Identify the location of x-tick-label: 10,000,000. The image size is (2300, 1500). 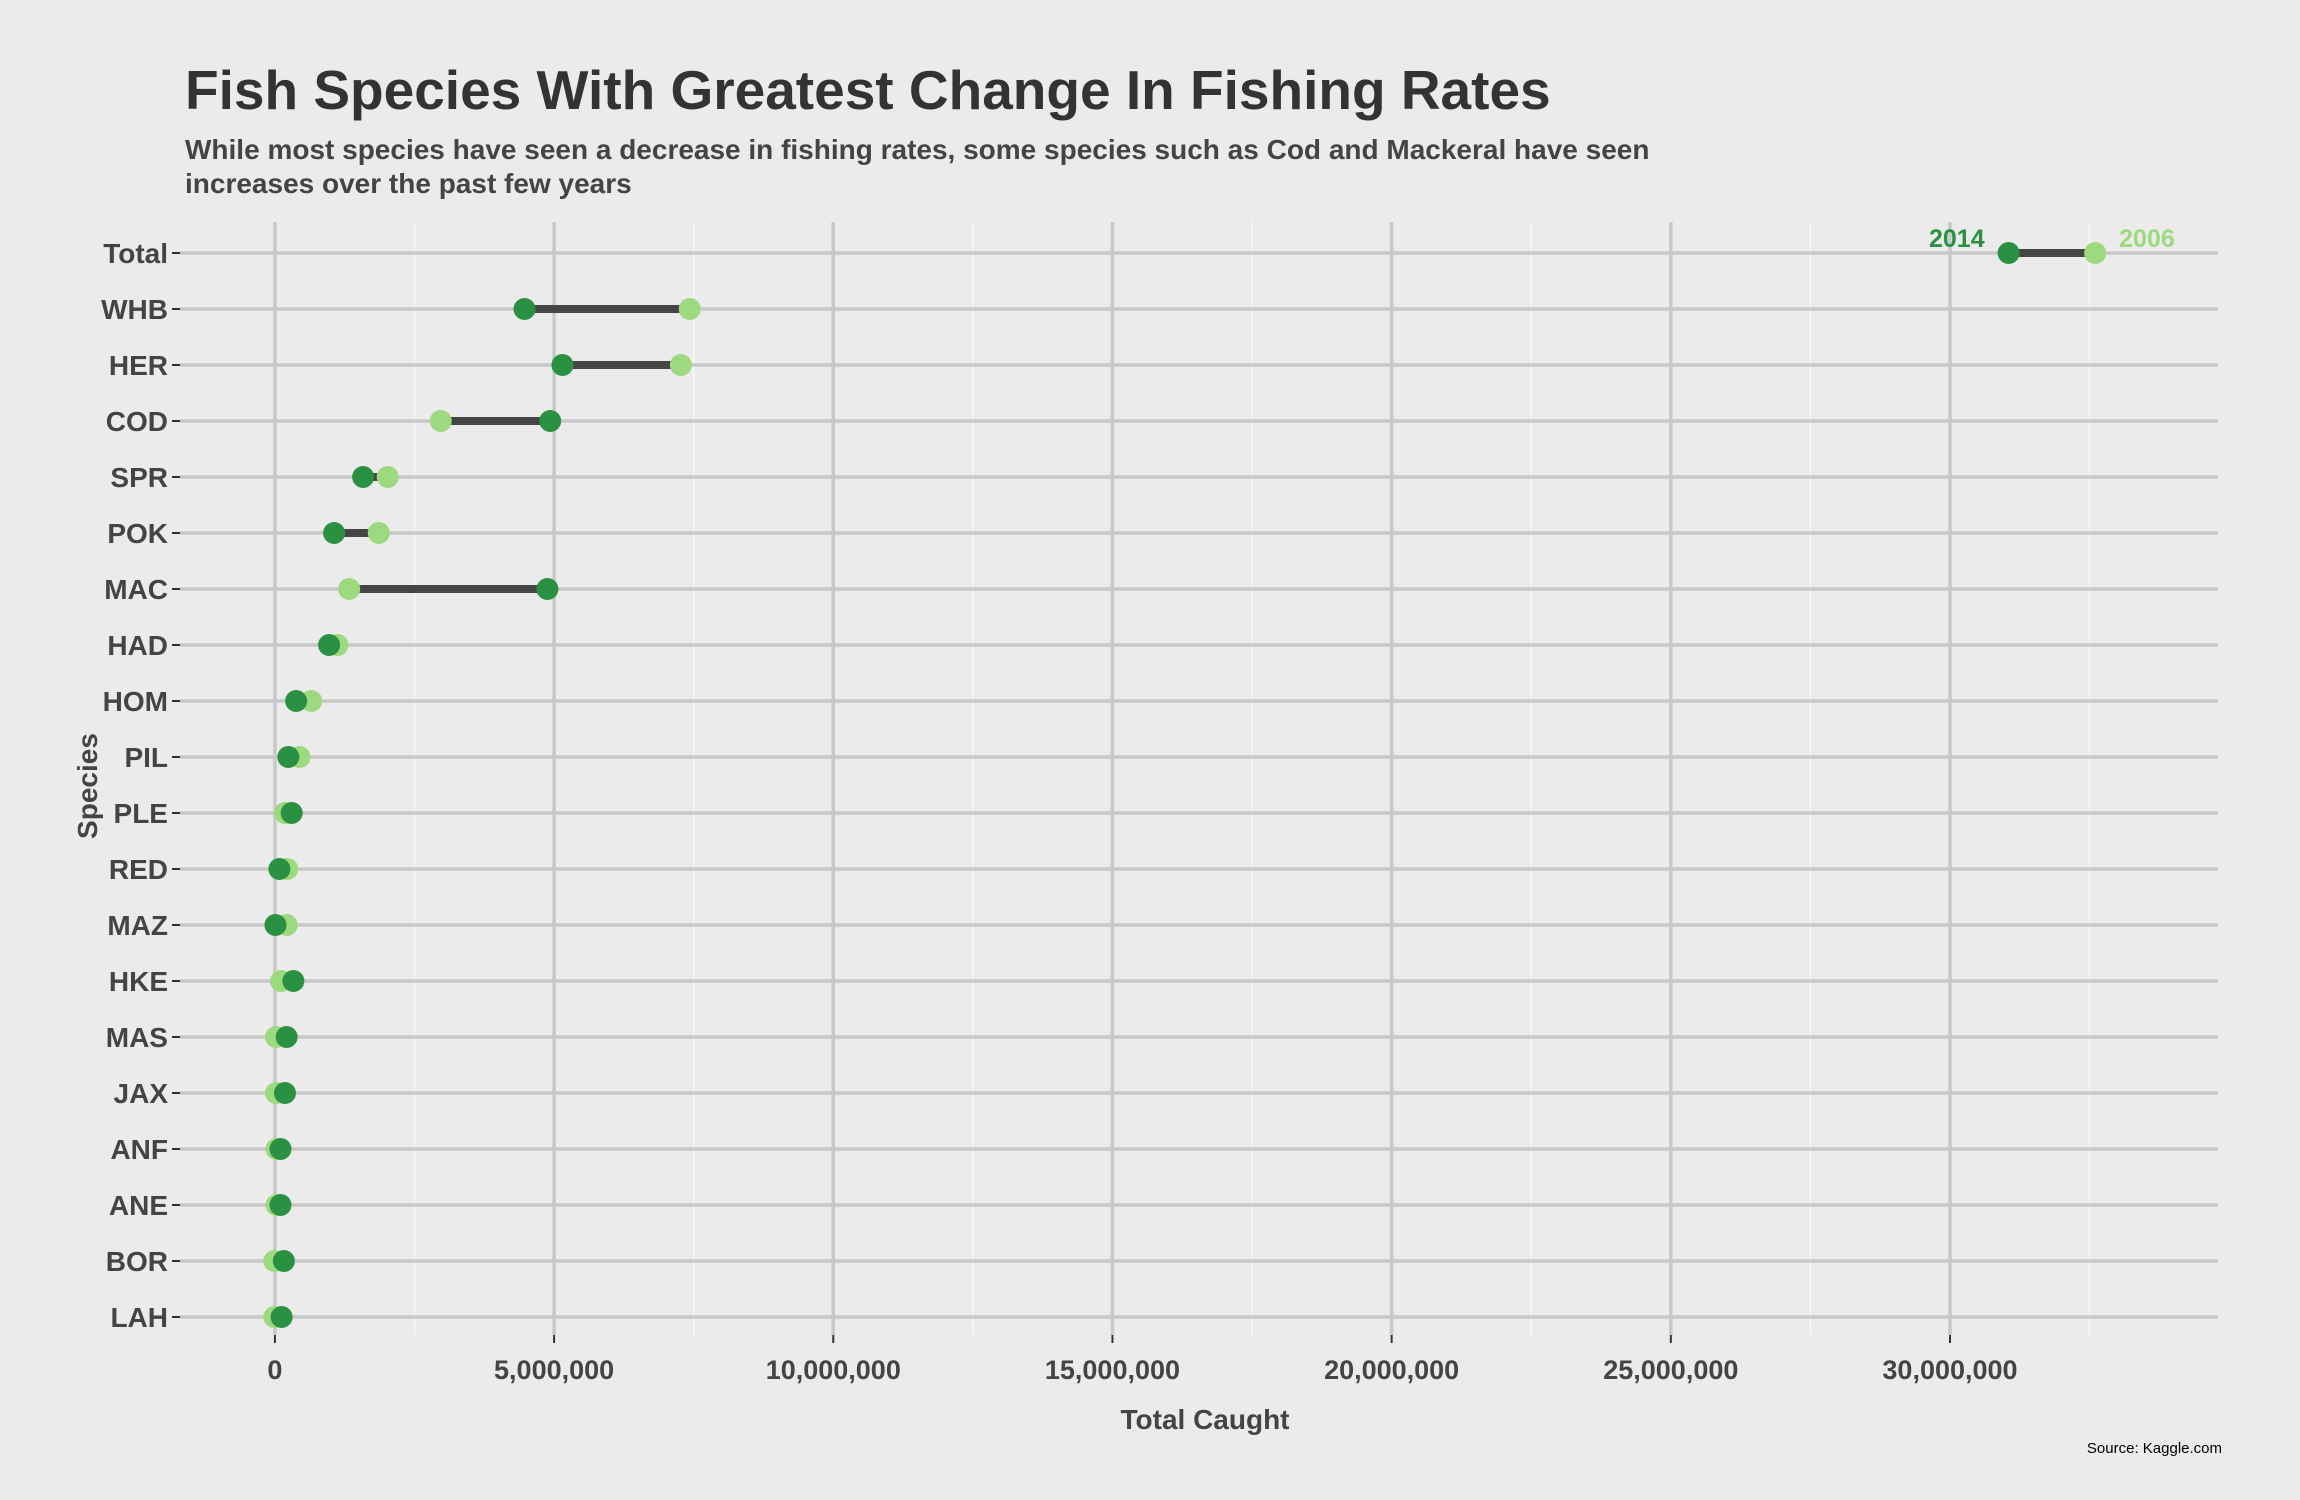
(833, 1370).